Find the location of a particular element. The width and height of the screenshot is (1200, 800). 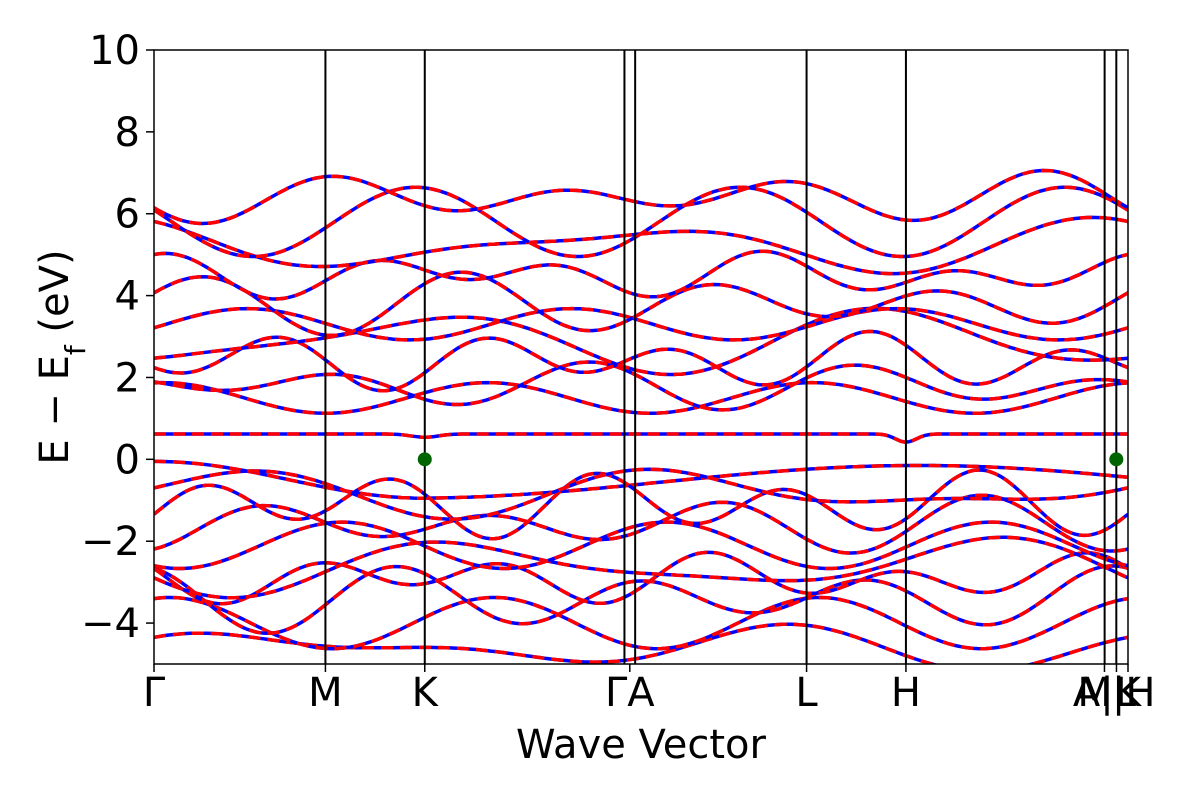

y-tick-label: 0 is located at coordinates (127, 460).